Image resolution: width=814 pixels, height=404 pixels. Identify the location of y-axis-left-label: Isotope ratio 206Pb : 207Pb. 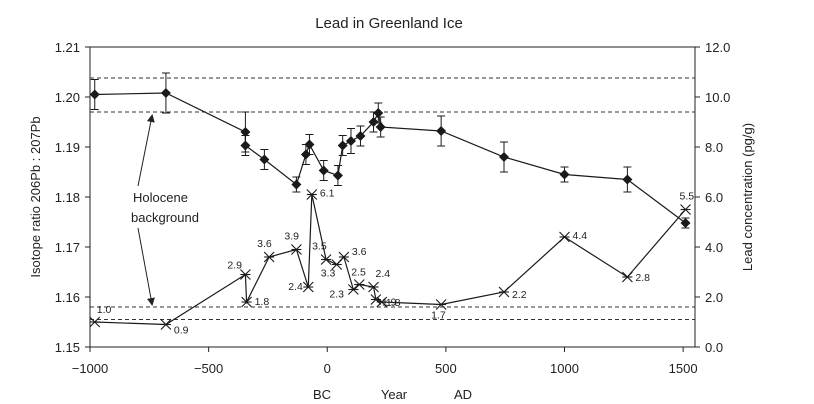
(35, 196).